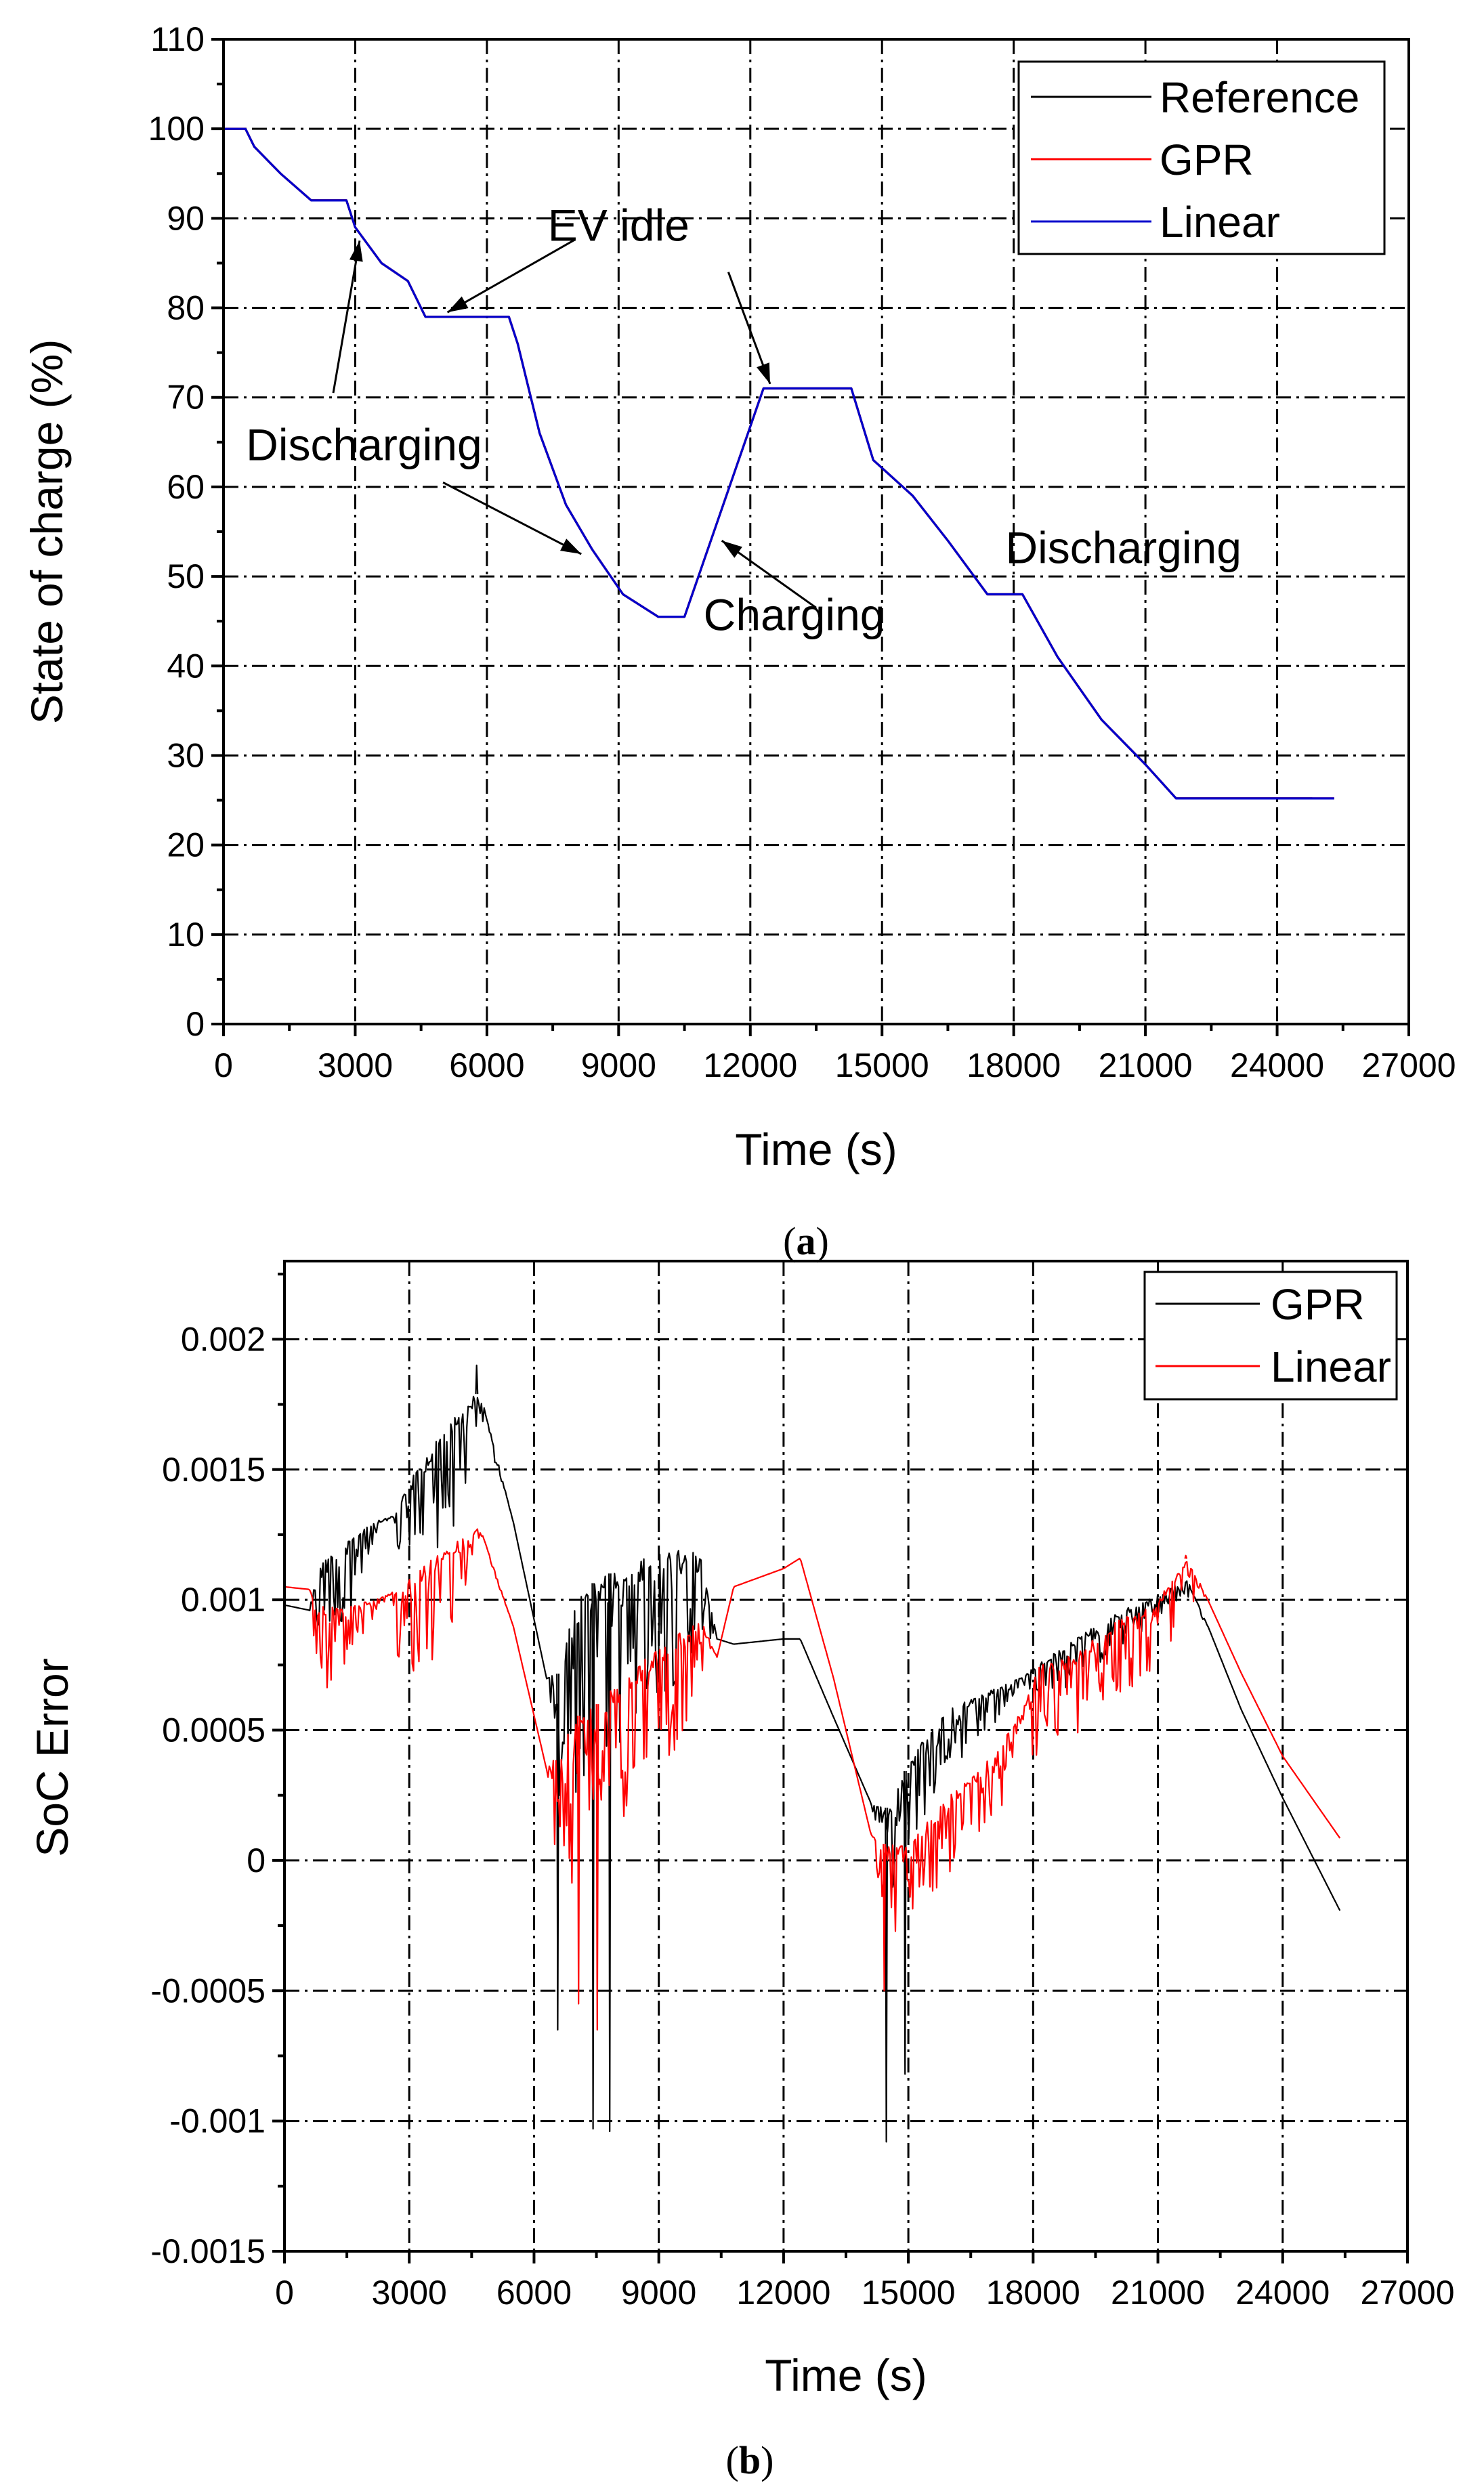  I want to click on chart-b-legend-box, so click(1270, 1336).